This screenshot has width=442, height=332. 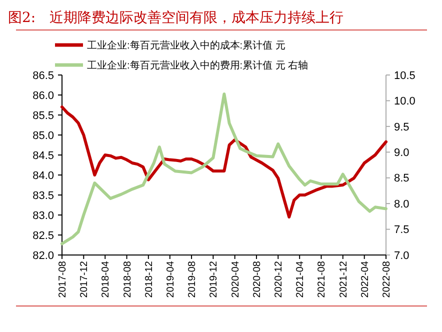 I want to click on x-tick-label: 2022-08, so click(x=387, y=279).